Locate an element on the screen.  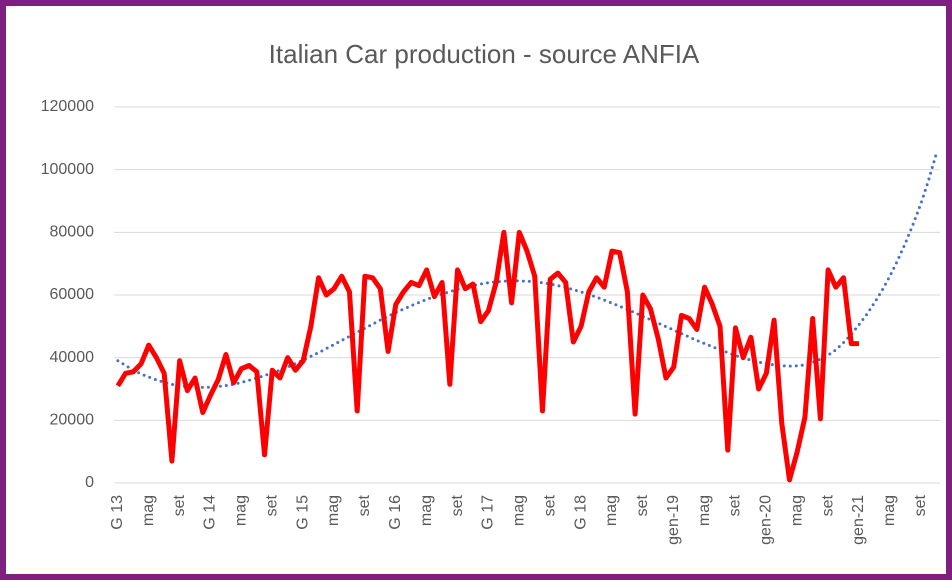
y-tick-label: 0 is located at coordinates (89, 482).